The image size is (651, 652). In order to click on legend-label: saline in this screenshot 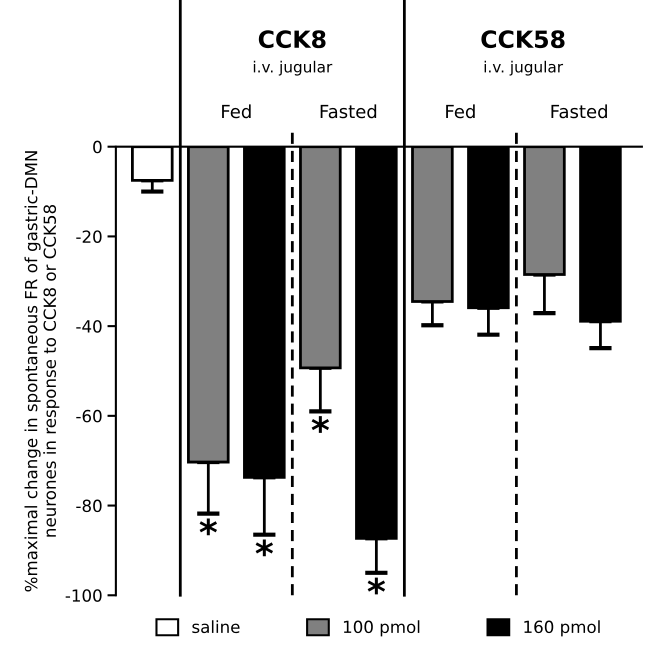, I will do `click(216, 627)`.